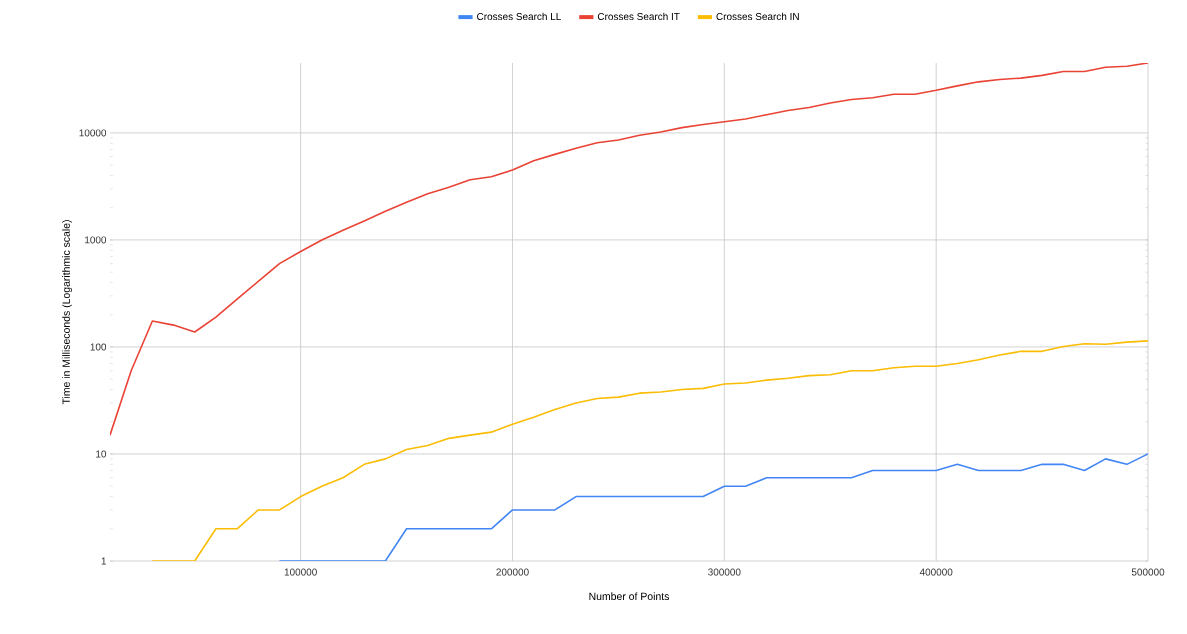 This screenshot has width=1187, height=634. What do you see at coordinates (512, 572) in the screenshot?
I see `x-tick-label: 200000` at bounding box center [512, 572].